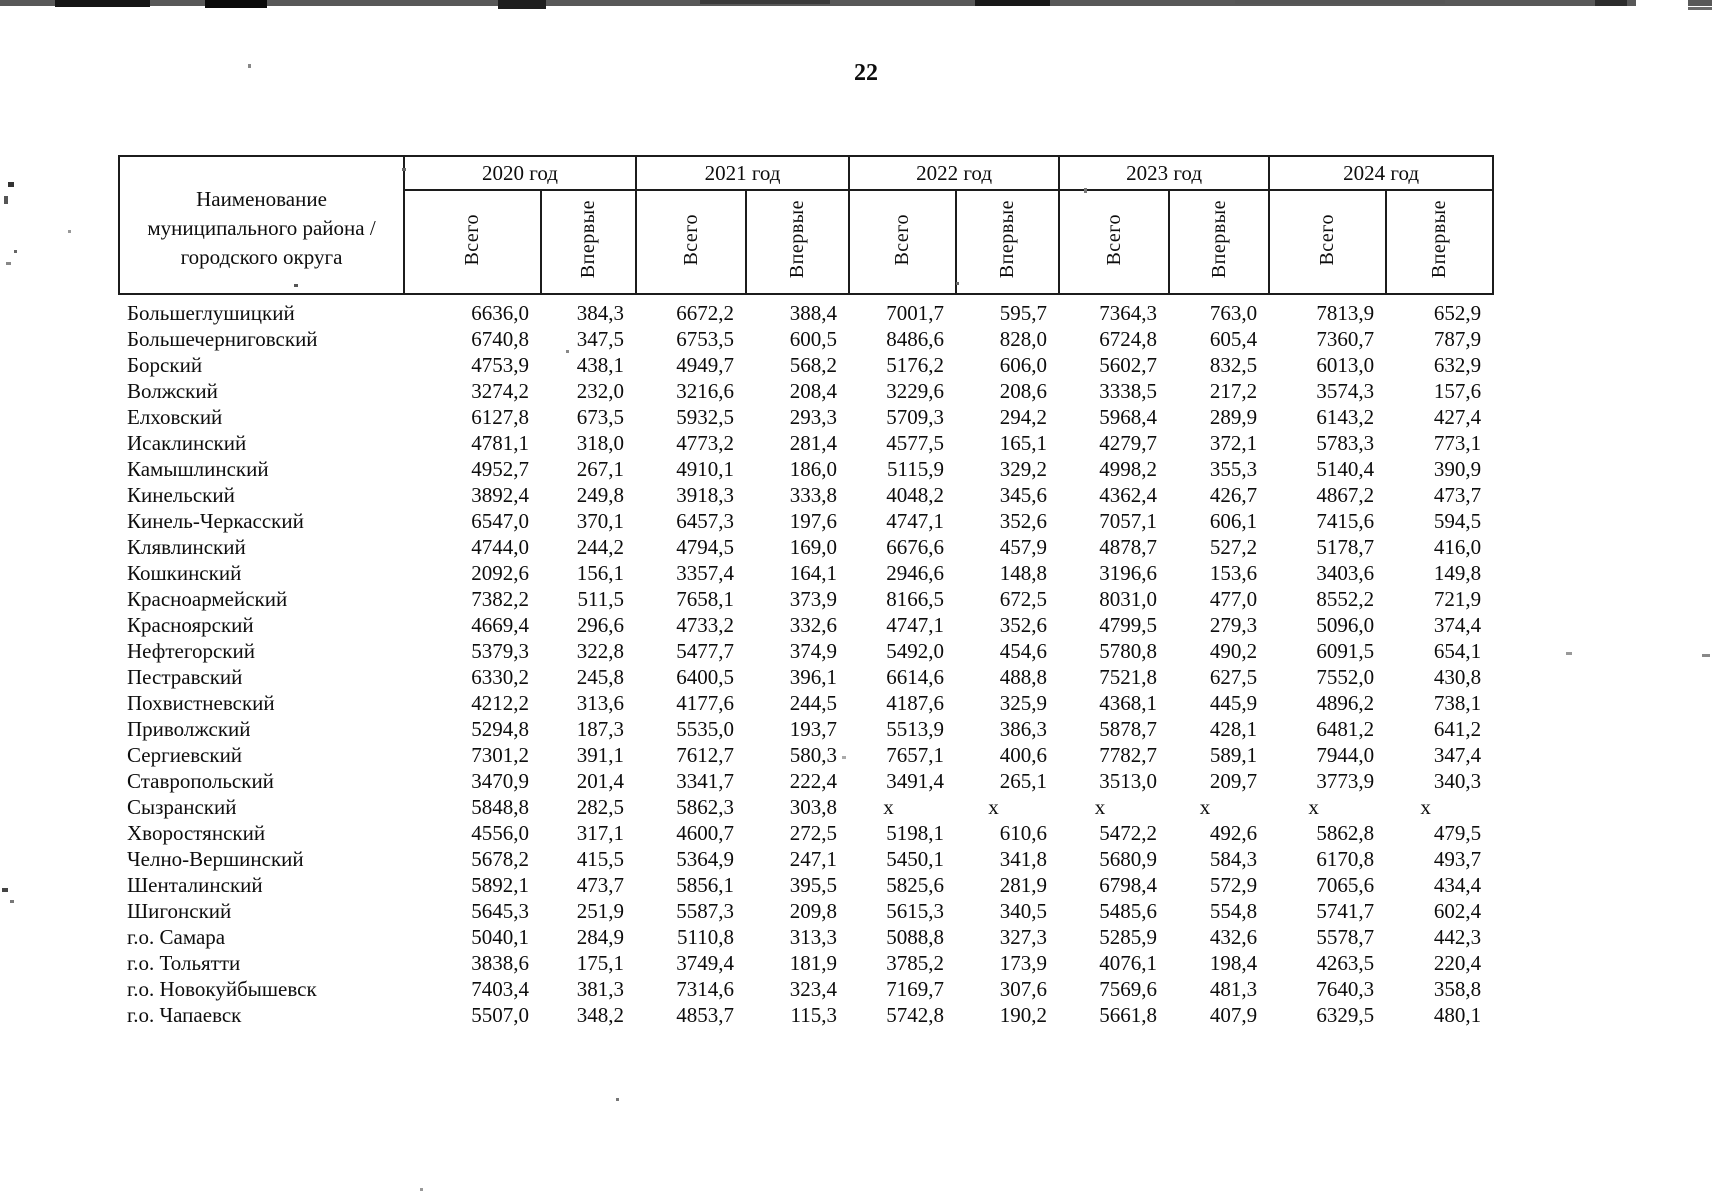 The height and width of the screenshot is (1200, 1712). I want to click on scan-edge-artifact, so click(856, 5).